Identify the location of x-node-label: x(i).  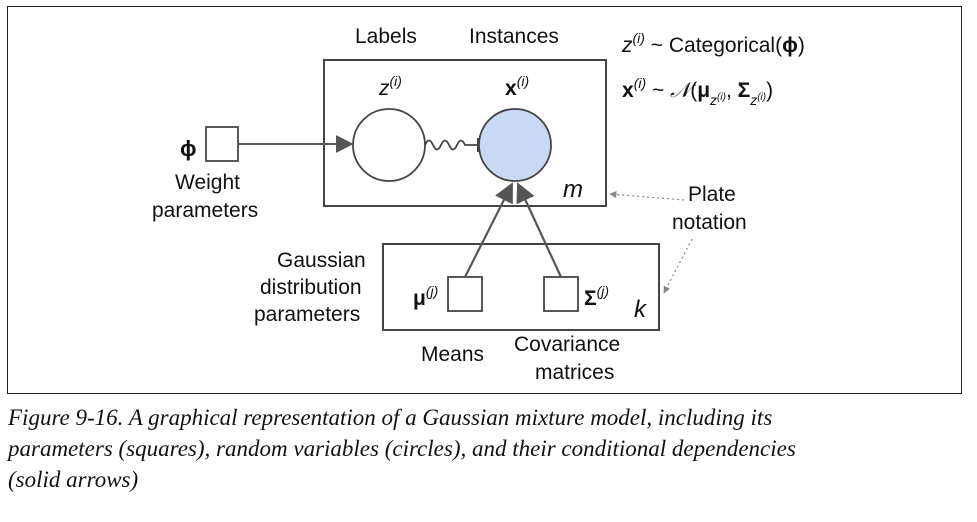
(517, 86).